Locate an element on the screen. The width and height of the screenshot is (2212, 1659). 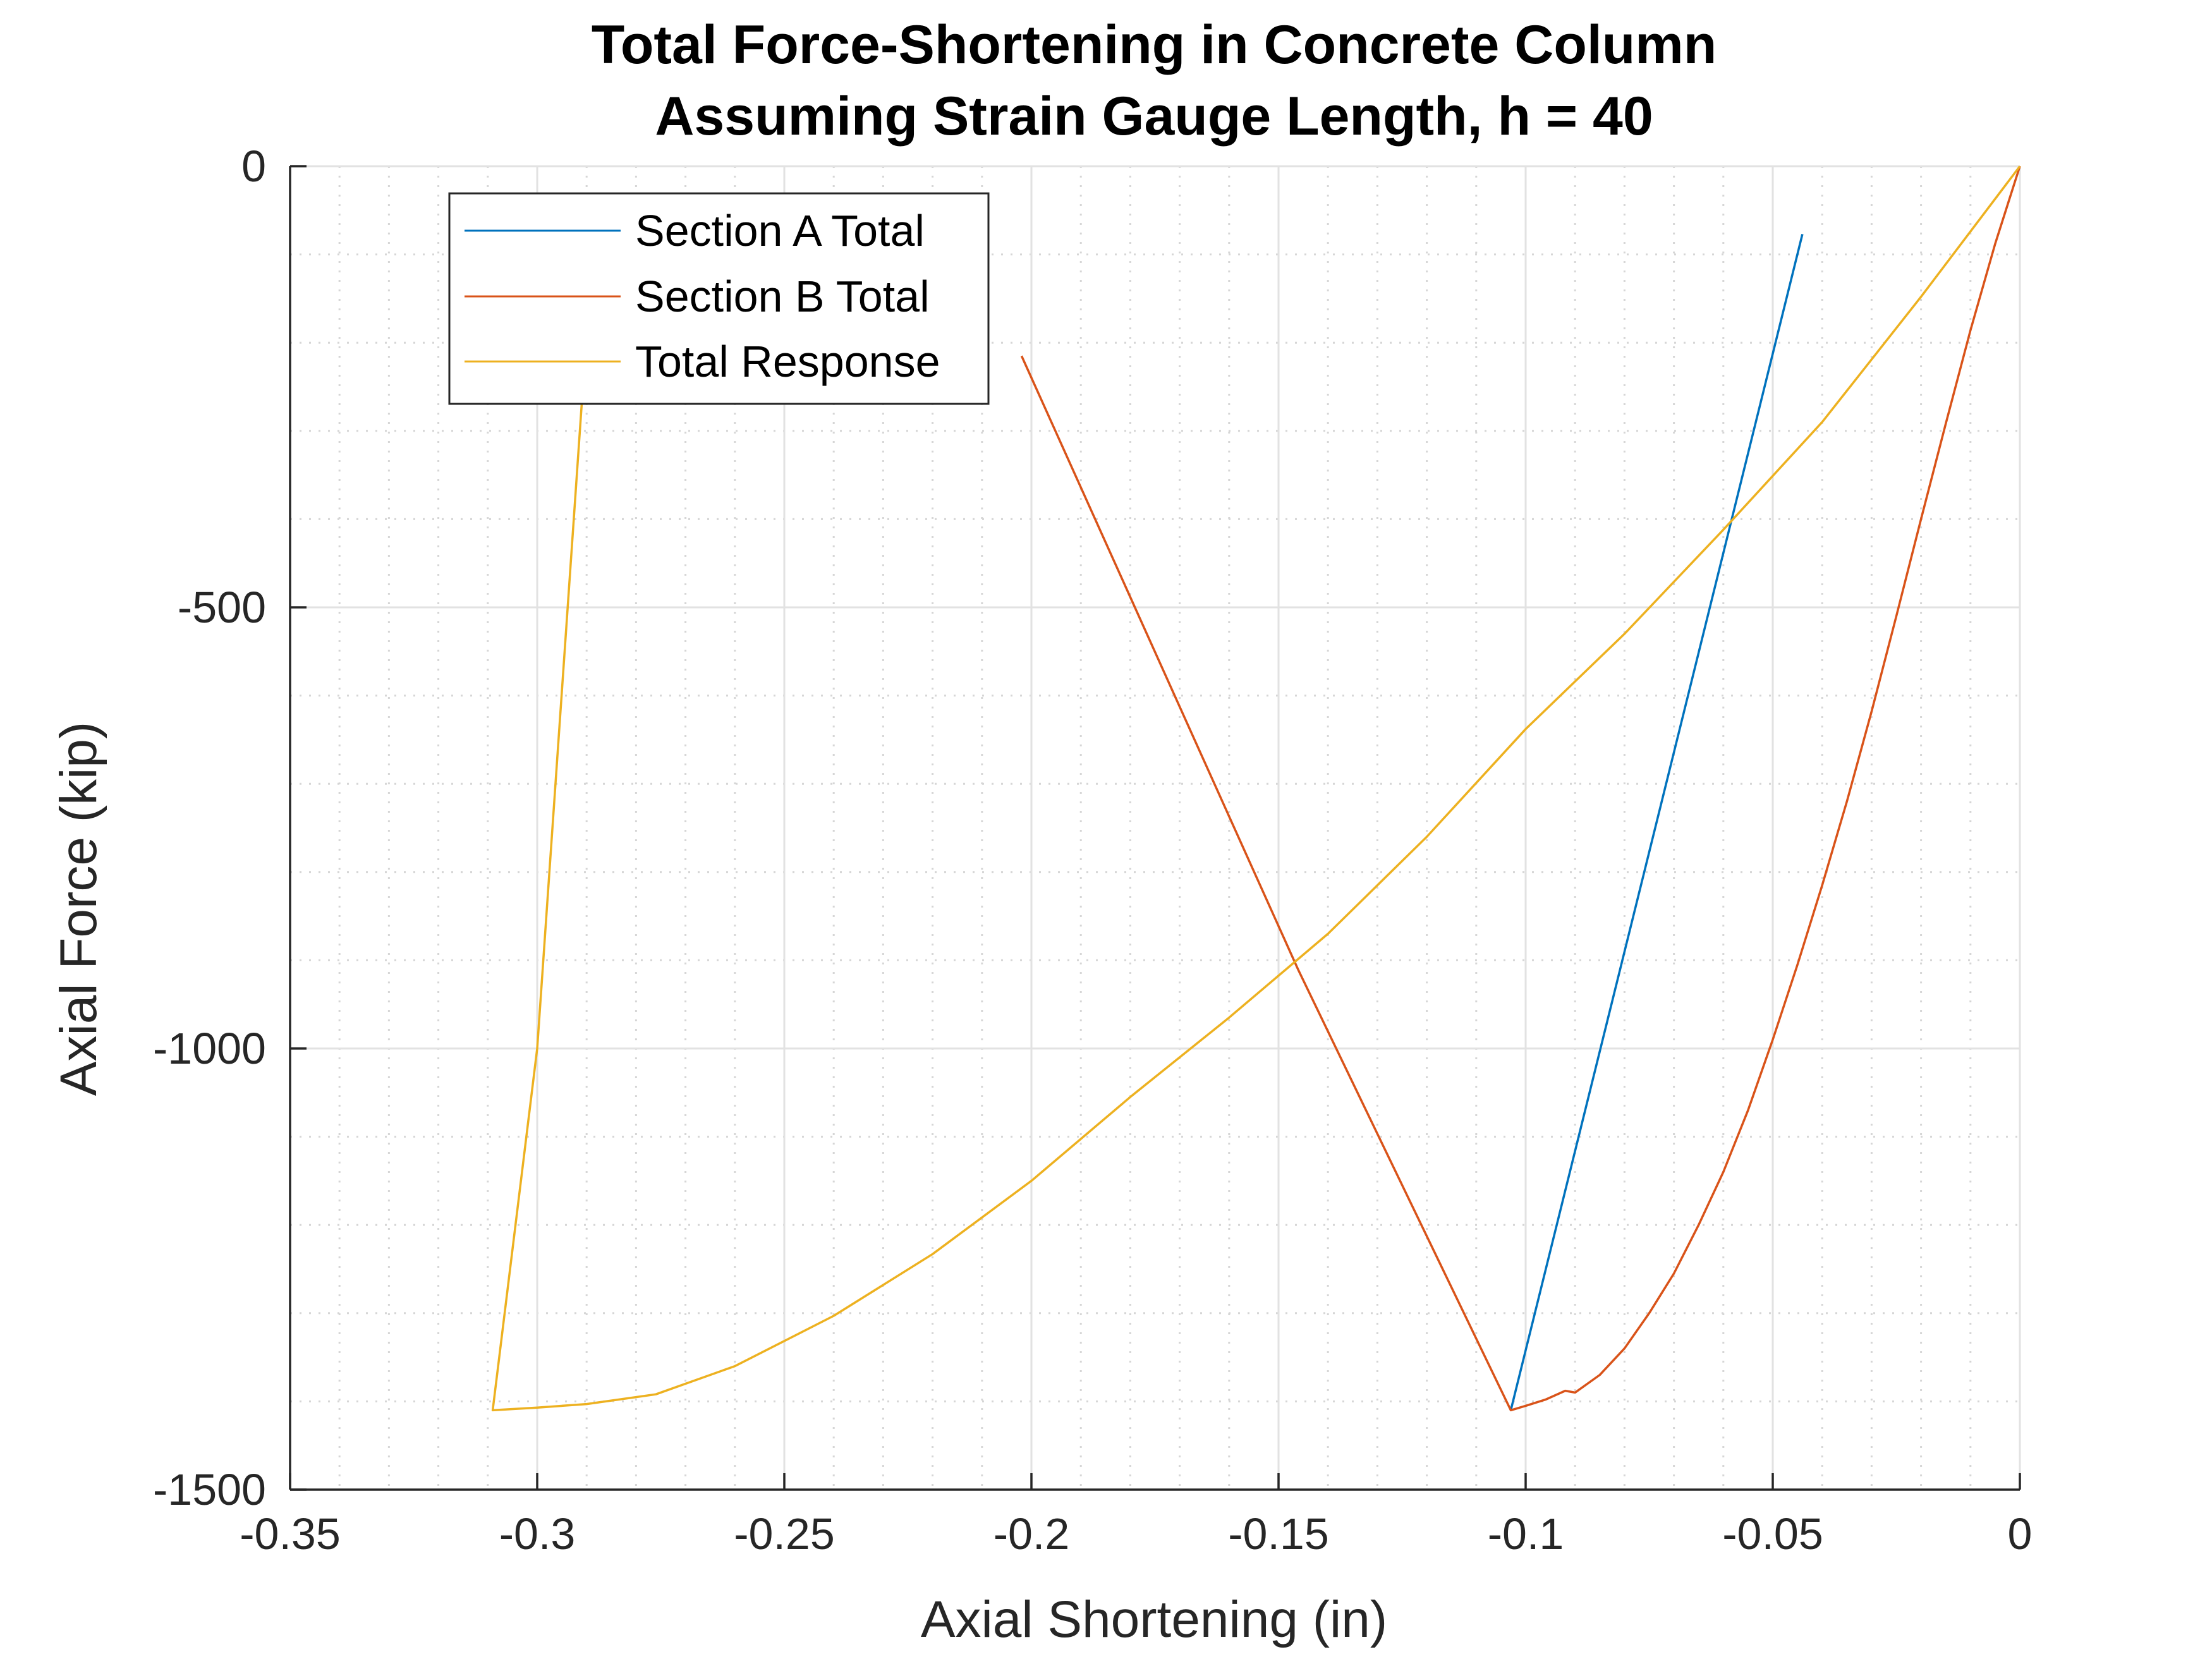
x-tick-label: -0.25 is located at coordinates (784, 1534).